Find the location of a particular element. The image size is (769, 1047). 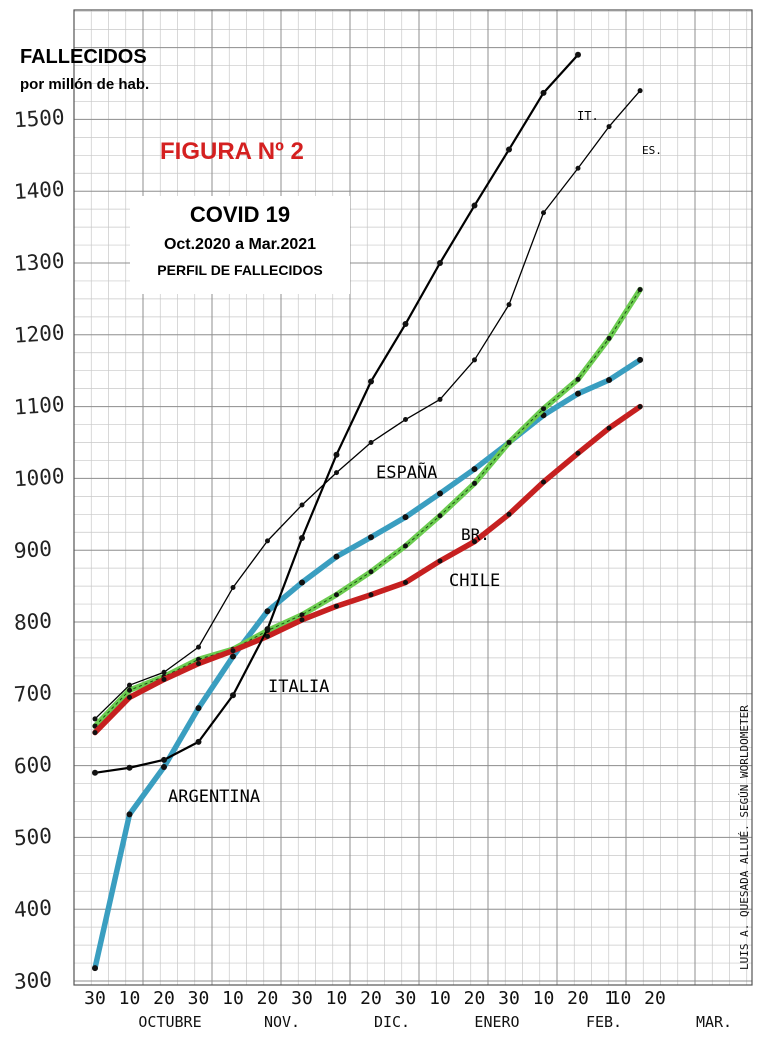

y-tick-label: 1200 is located at coordinates (39, 333).